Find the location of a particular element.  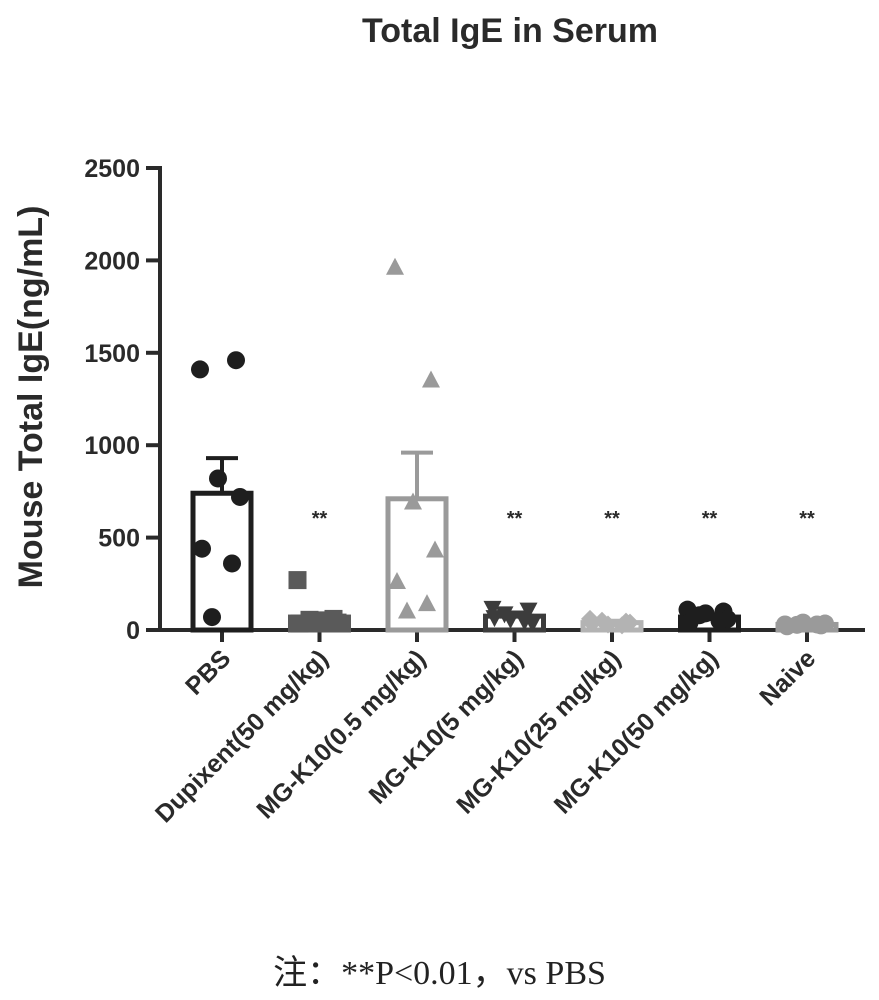

y-tick-label: 500 is located at coordinates (119, 539).